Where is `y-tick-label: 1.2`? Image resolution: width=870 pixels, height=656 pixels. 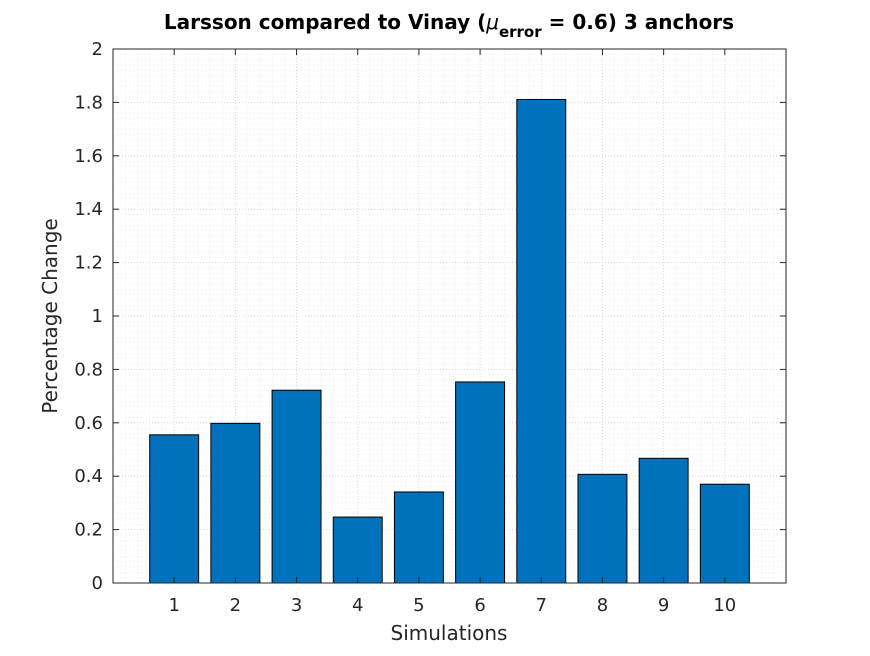
y-tick-label: 1.2 is located at coordinates (88, 263).